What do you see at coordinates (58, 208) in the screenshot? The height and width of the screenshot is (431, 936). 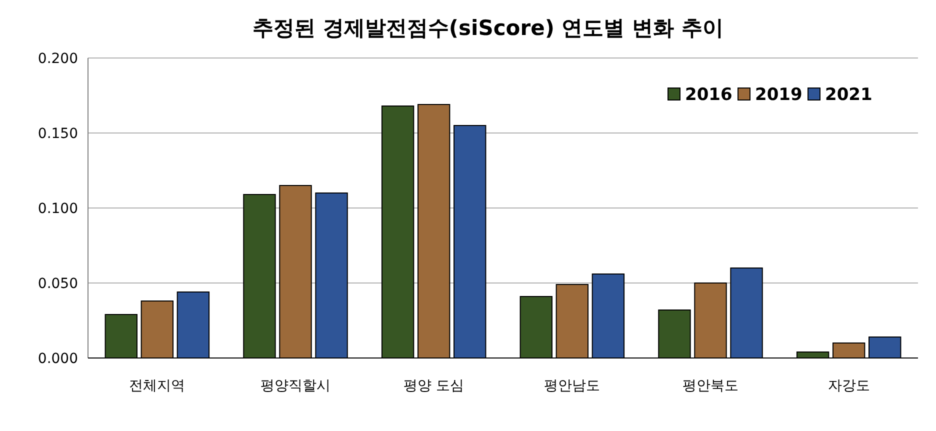 I see `y-tick-label: 0.100` at bounding box center [58, 208].